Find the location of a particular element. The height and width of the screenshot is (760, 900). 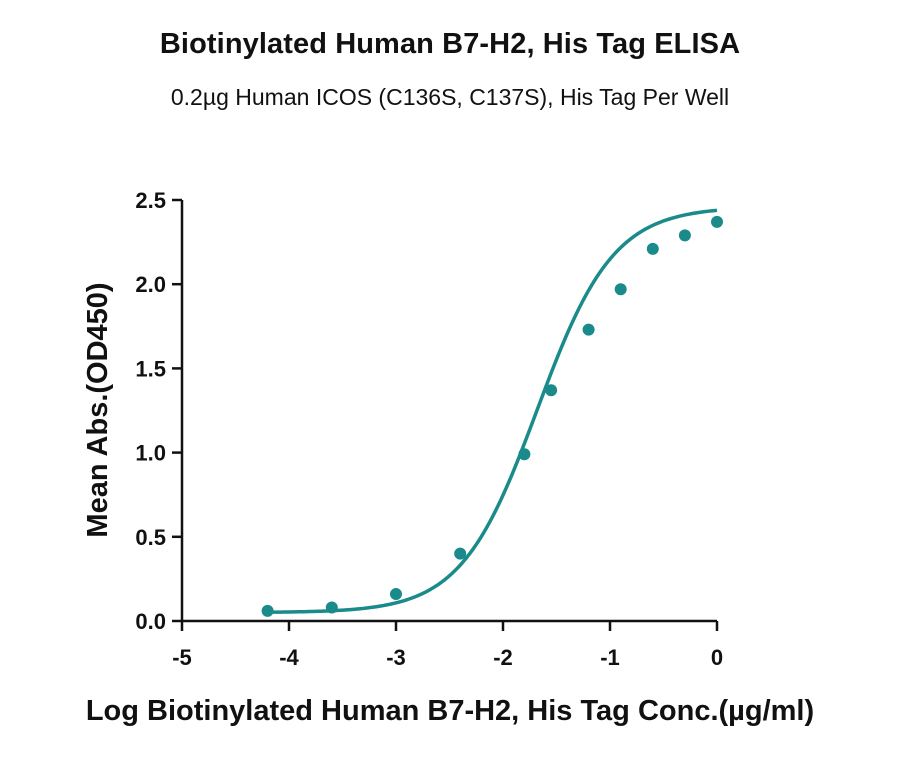

y-tick-label: 0.5 is located at coordinates (150, 537).